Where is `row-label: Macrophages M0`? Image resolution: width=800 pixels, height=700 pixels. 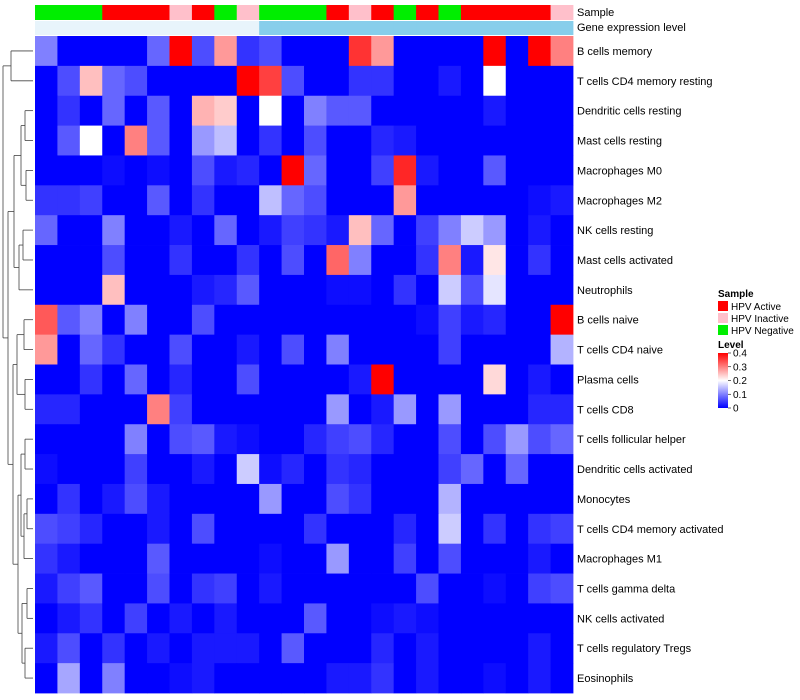 row-label: Macrophages M0 is located at coordinates (619, 171).